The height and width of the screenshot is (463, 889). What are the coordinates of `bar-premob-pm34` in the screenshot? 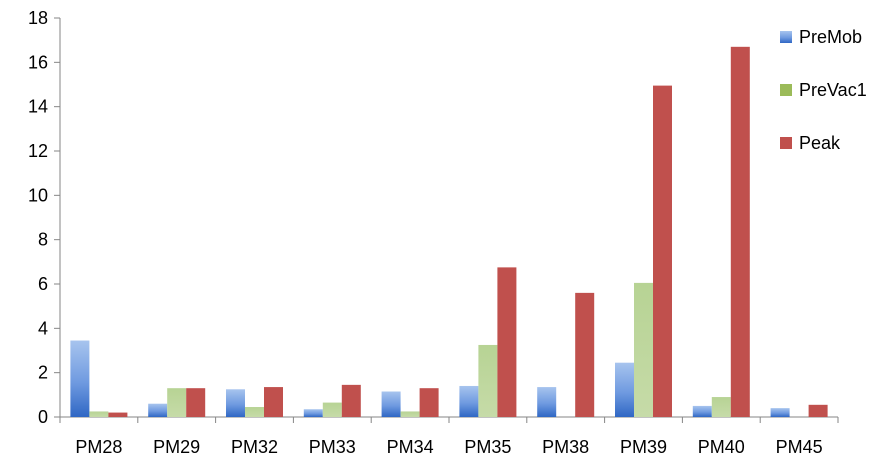 It's located at (391, 404).